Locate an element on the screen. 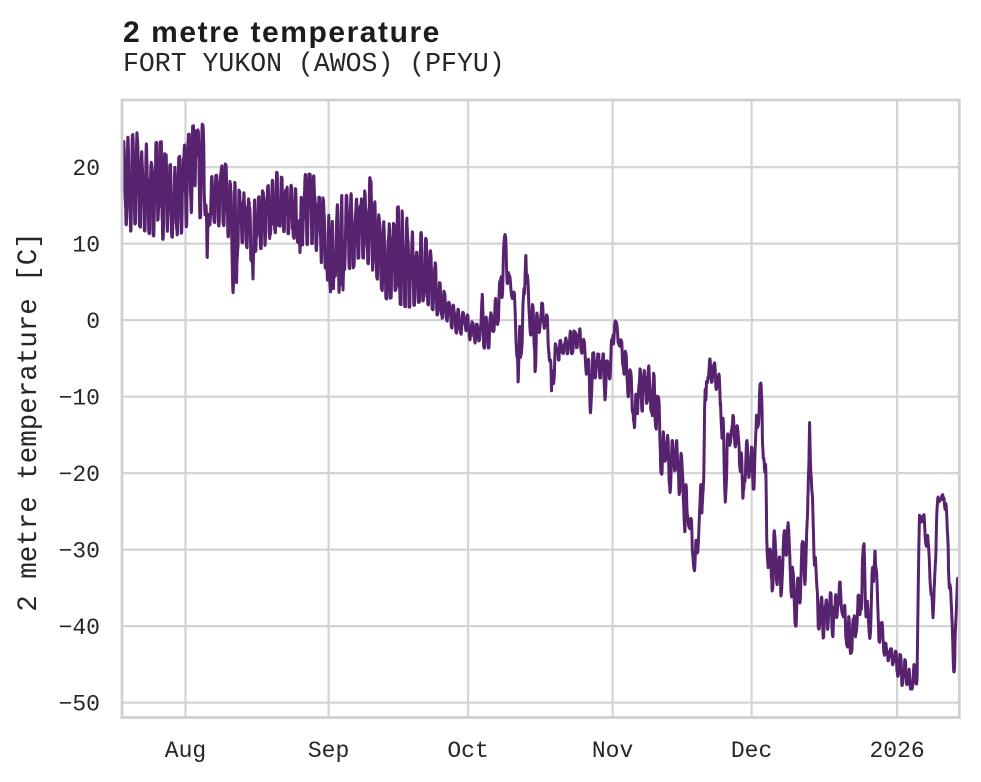 The height and width of the screenshot is (782, 981). svg-text: Sep is located at coordinates (328, 751).